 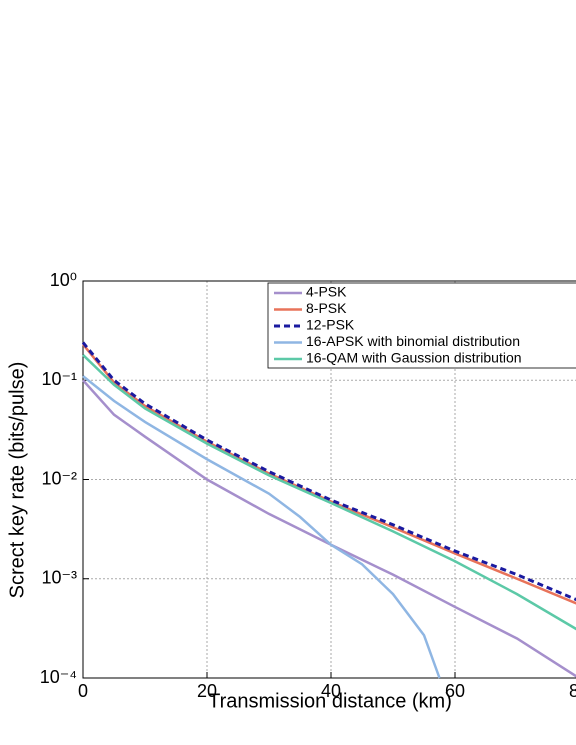 I want to click on y-tick-label: 10⁻⁴, so click(x=58, y=677).